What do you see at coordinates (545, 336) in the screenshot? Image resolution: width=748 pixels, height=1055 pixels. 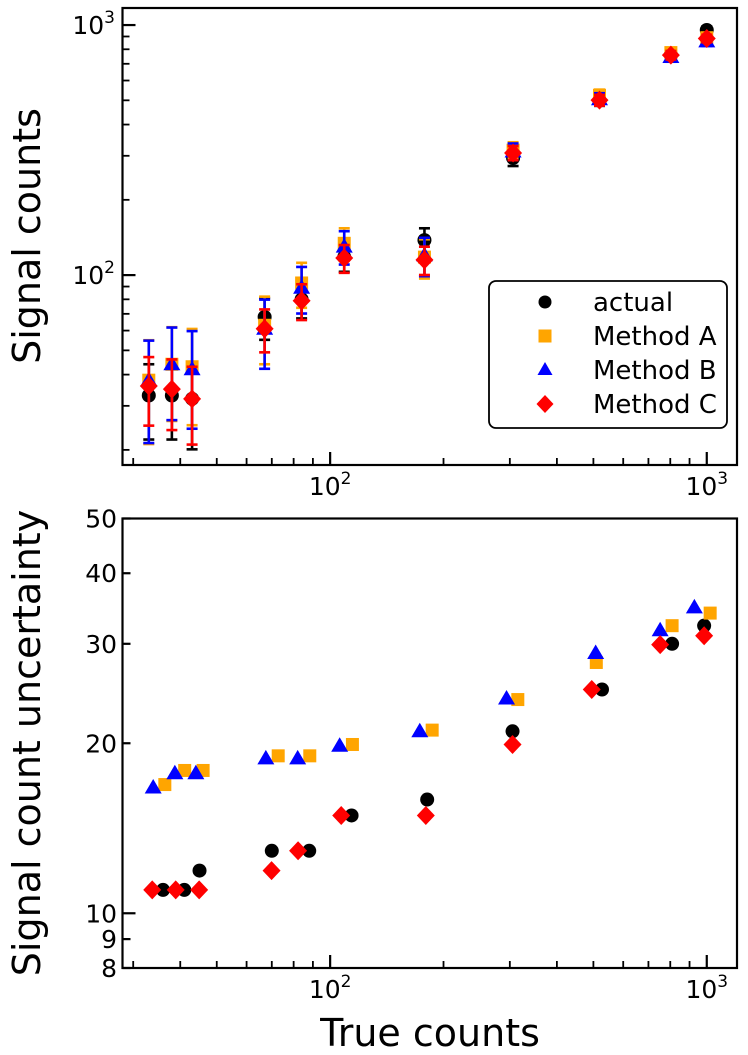 I see `legend-square-icon` at bounding box center [545, 336].